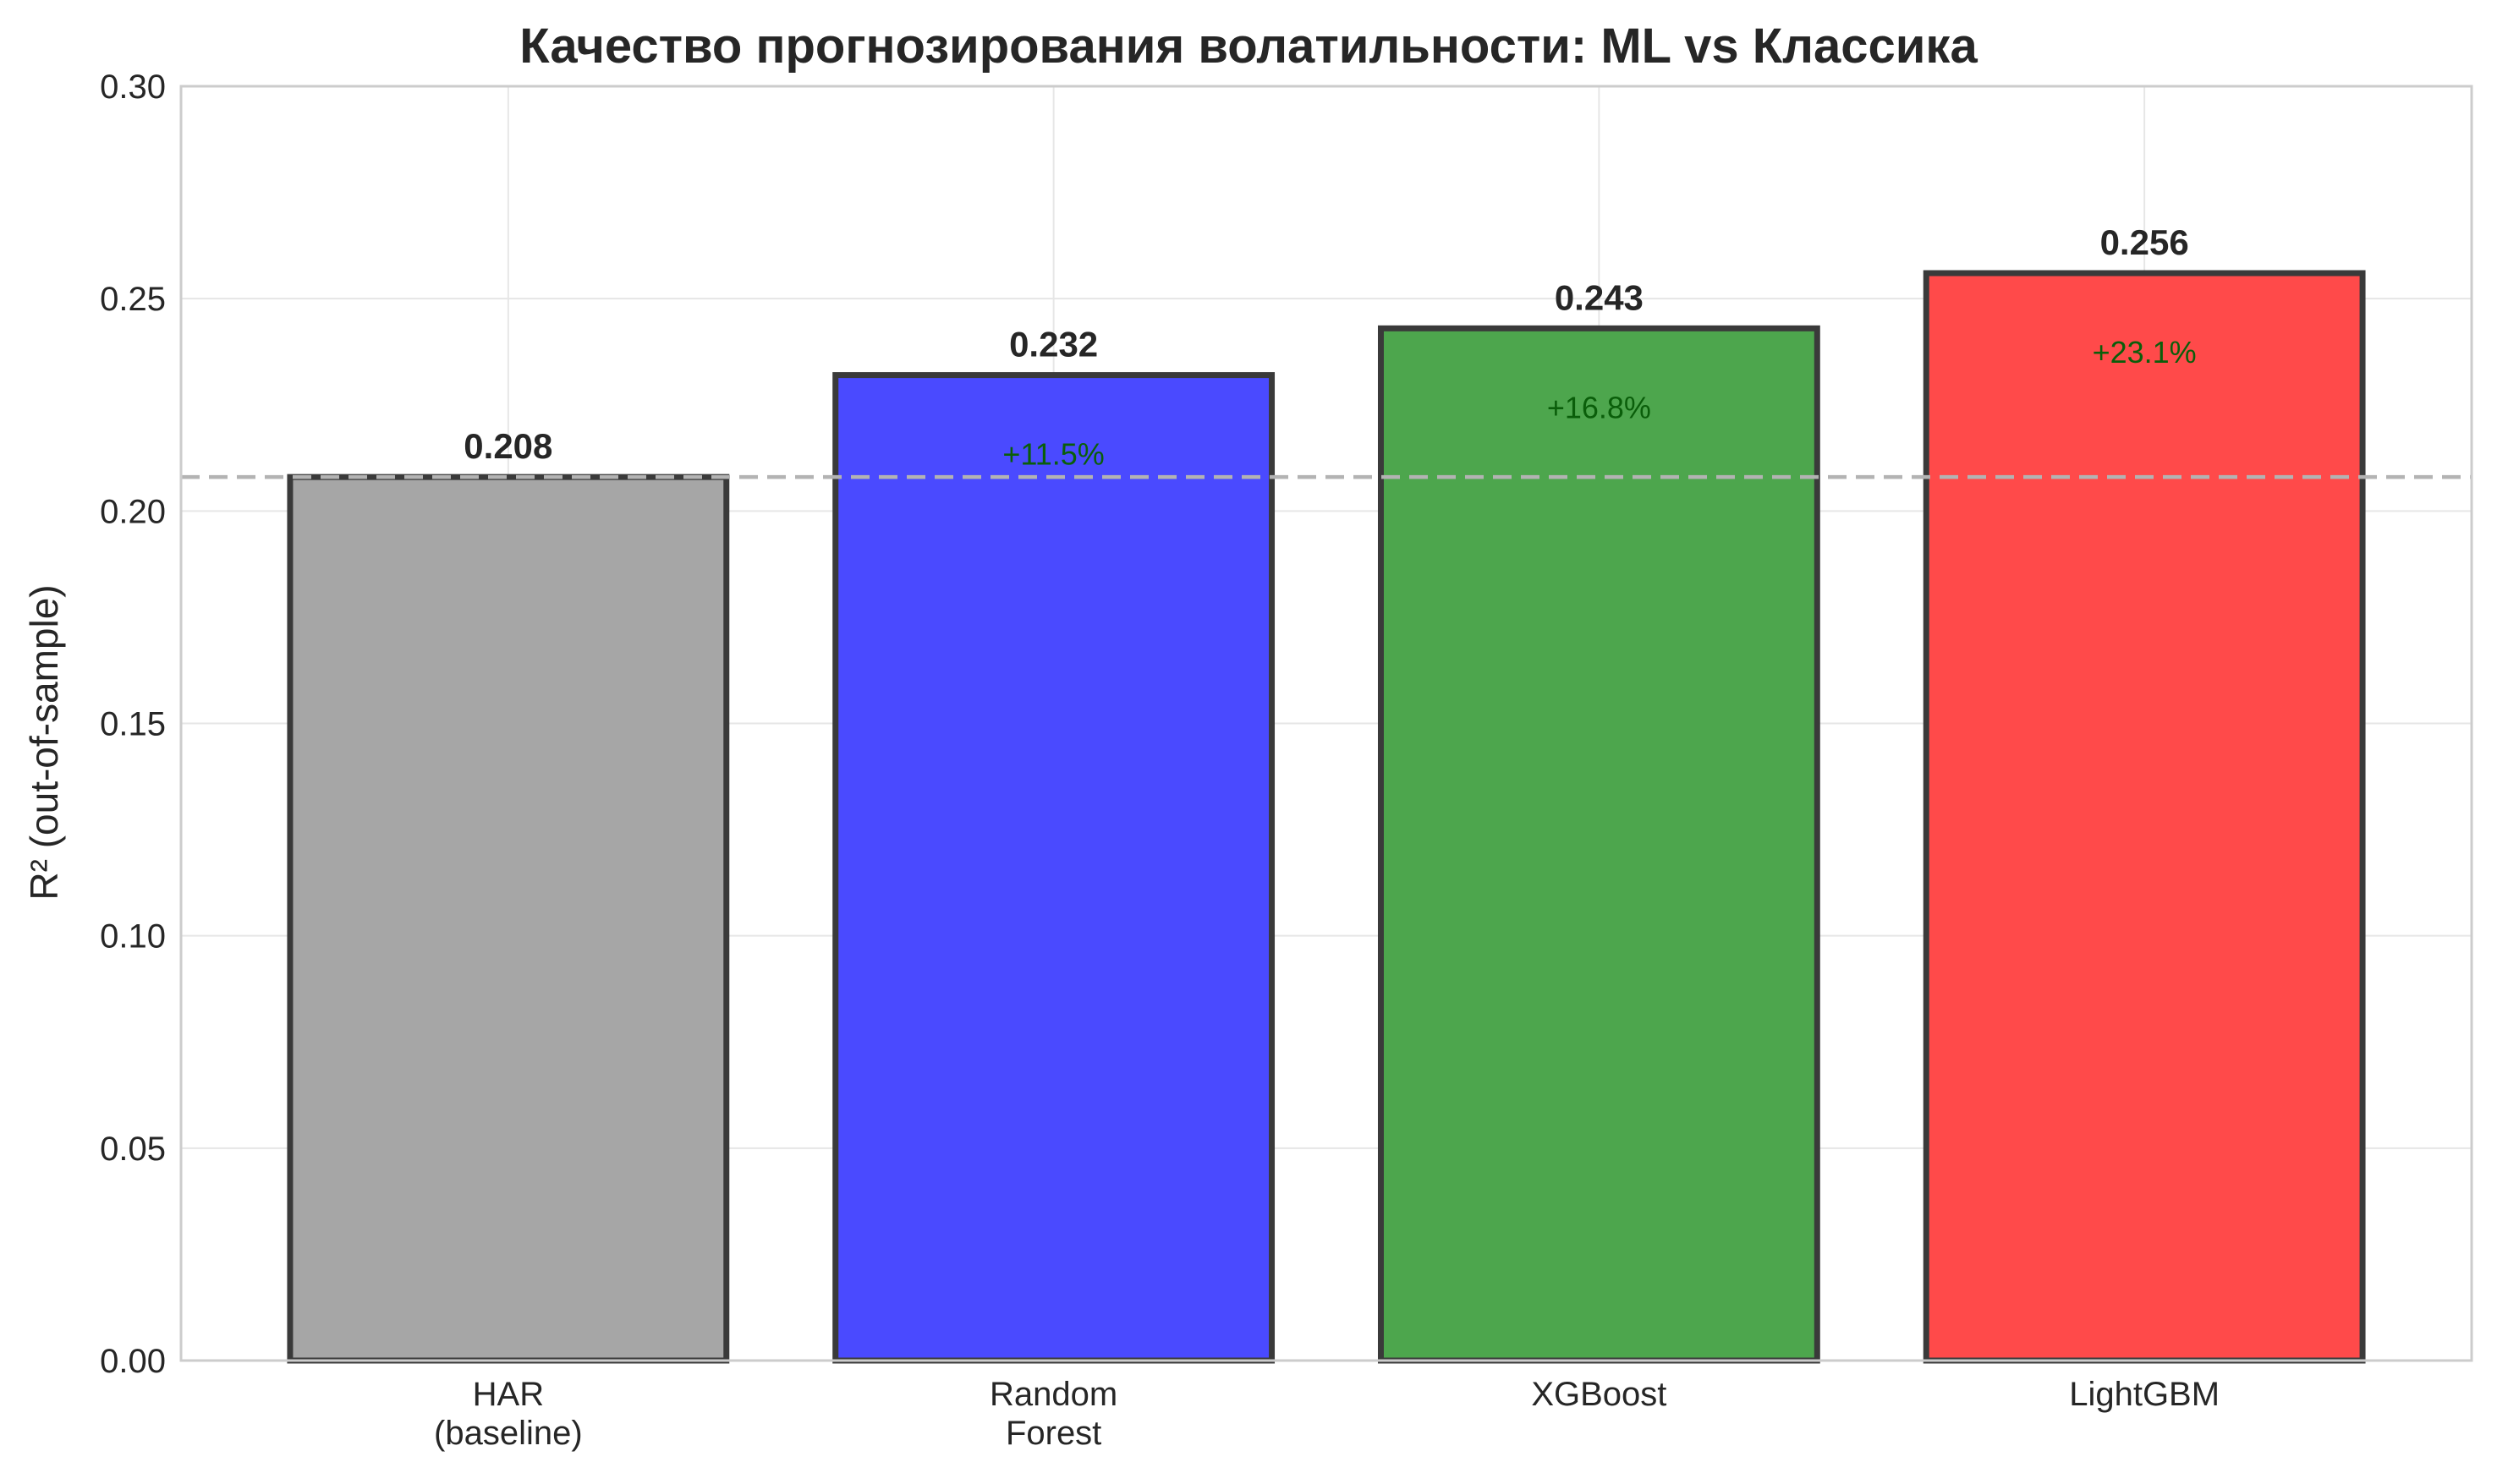 The height and width of the screenshot is (1484, 2497). What do you see at coordinates (133, 87) in the screenshot?
I see `y-tick-label: 0.30` at bounding box center [133, 87].